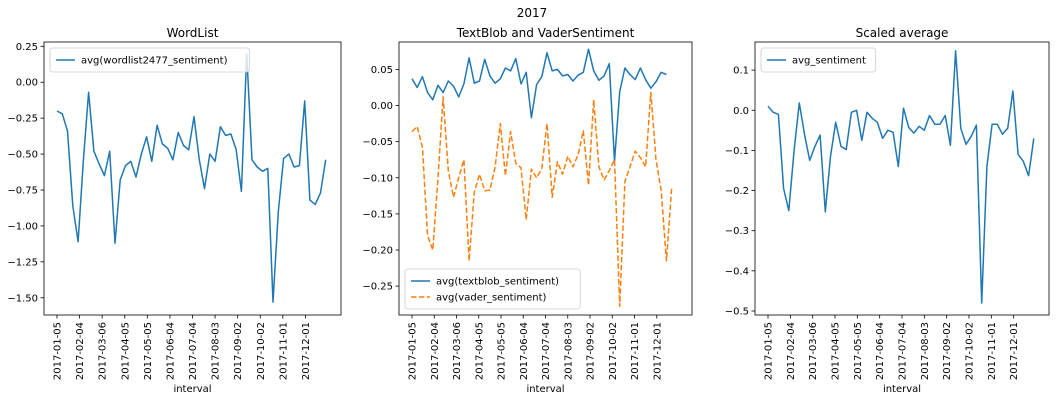 This screenshot has height=401, width=1056. Describe the element at coordinates (737, 191) in the screenshot. I see `y-tick-label: −0.2` at that location.